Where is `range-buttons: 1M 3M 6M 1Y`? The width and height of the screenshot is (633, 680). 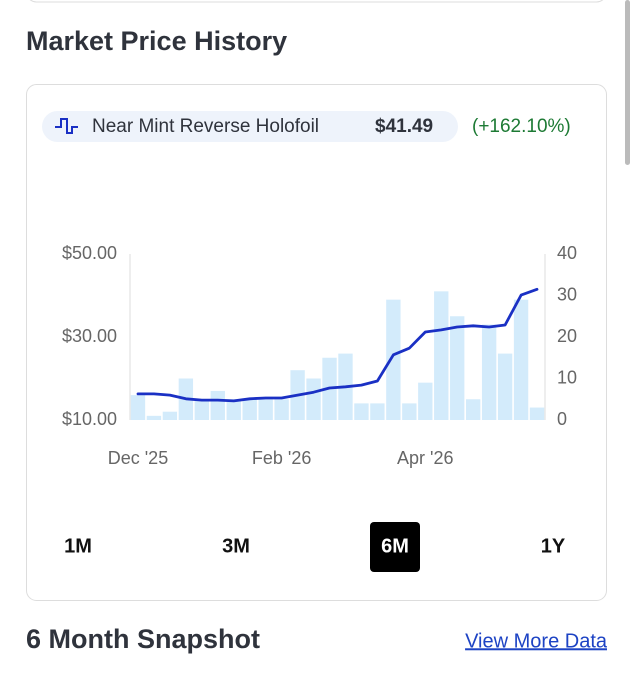 range-buttons: 1M 3M 6M 1Y is located at coordinates (315, 547).